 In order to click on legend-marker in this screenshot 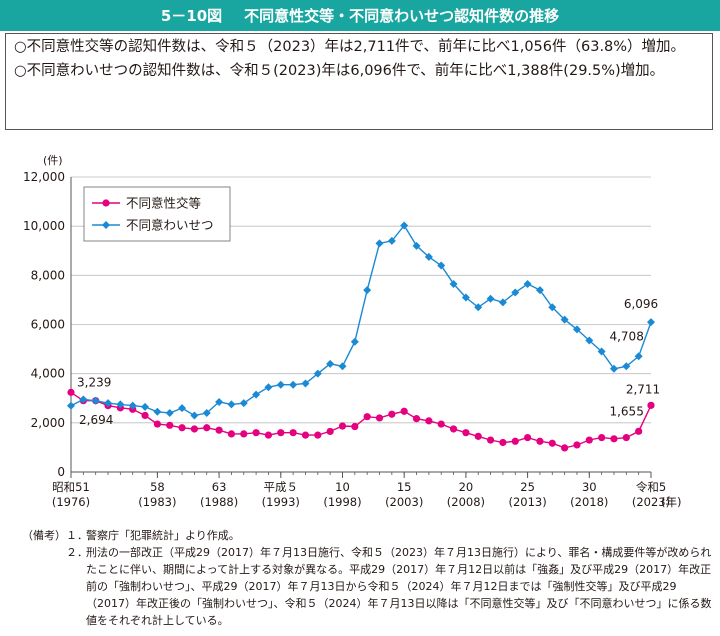, I will do `click(106, 203)`.